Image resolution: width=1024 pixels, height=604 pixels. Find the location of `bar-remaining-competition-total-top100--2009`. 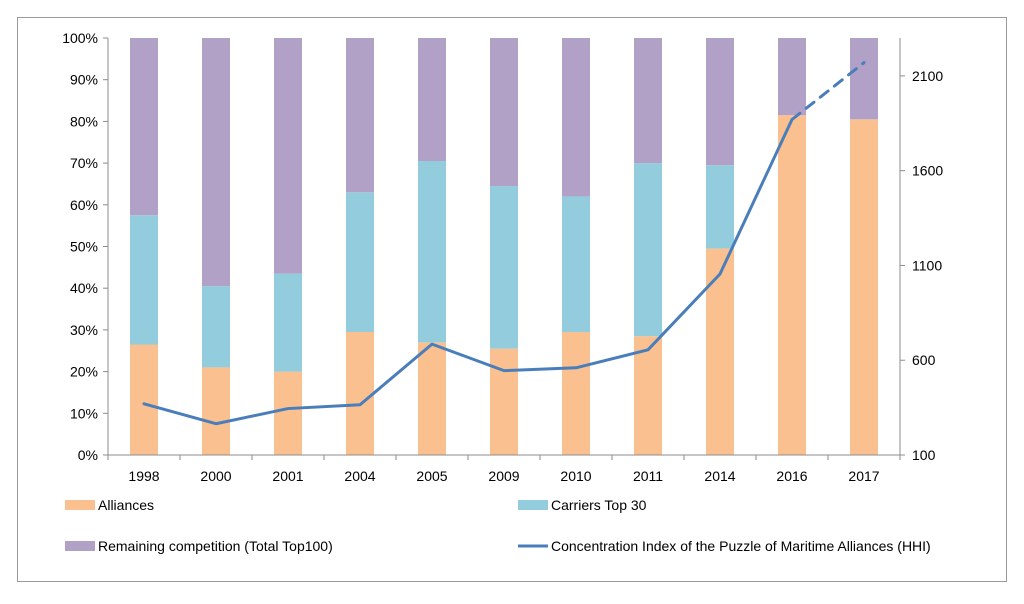

bar-remaining-competition-total-top100--2009 is located at coordinates (504, 112).